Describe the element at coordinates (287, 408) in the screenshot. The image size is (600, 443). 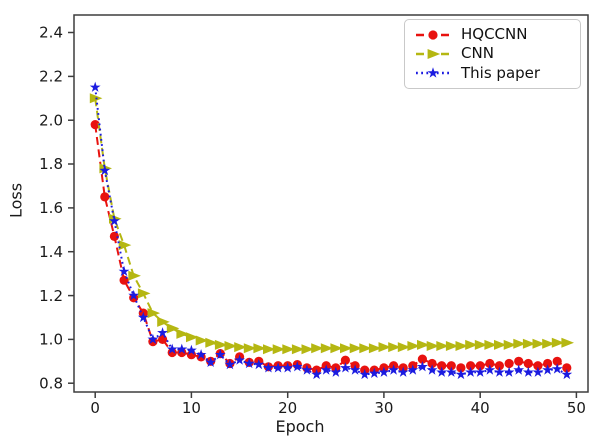
I see `x-tick-label: 20` at that location.